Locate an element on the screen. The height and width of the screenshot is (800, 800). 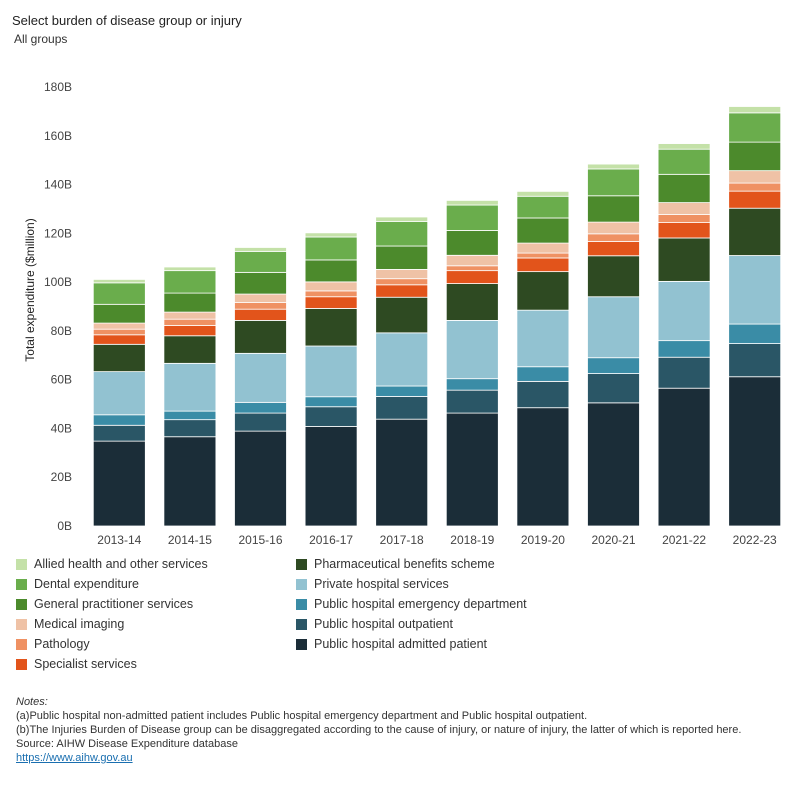
legend-item: Pathology is located at coordinates (53, 644).